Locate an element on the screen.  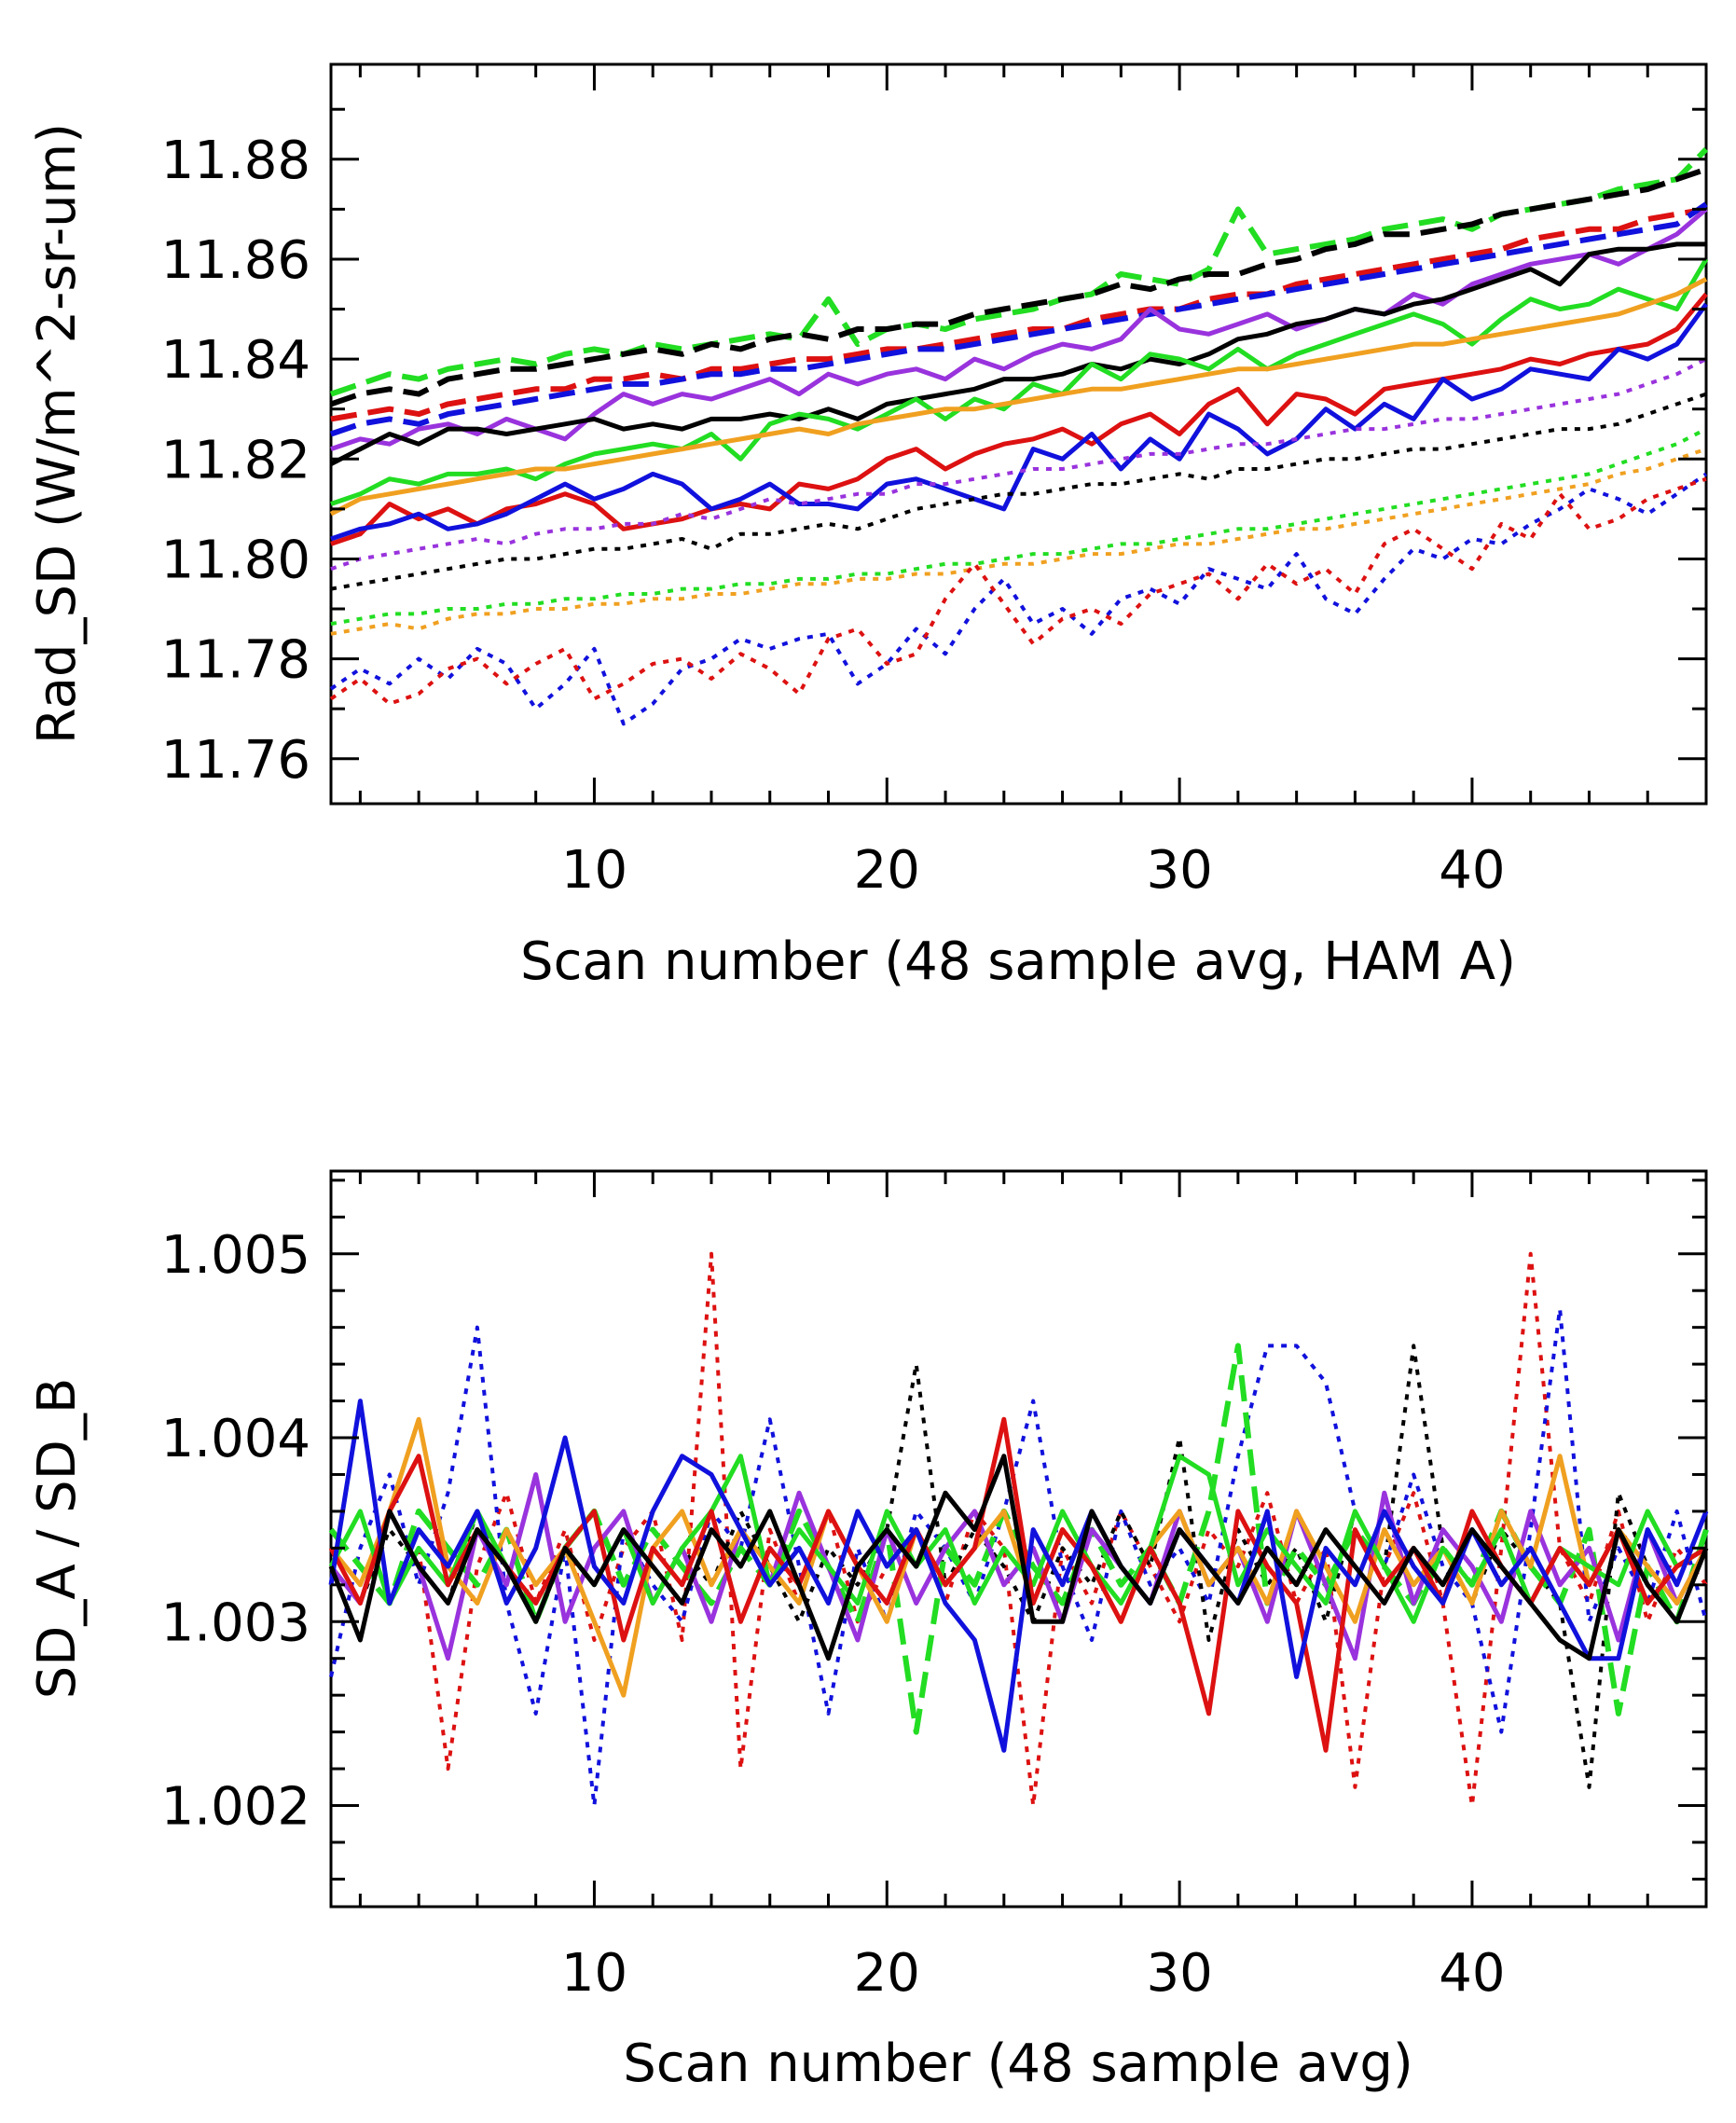
top-series-red-solid is located at coordinates (1019, 419).